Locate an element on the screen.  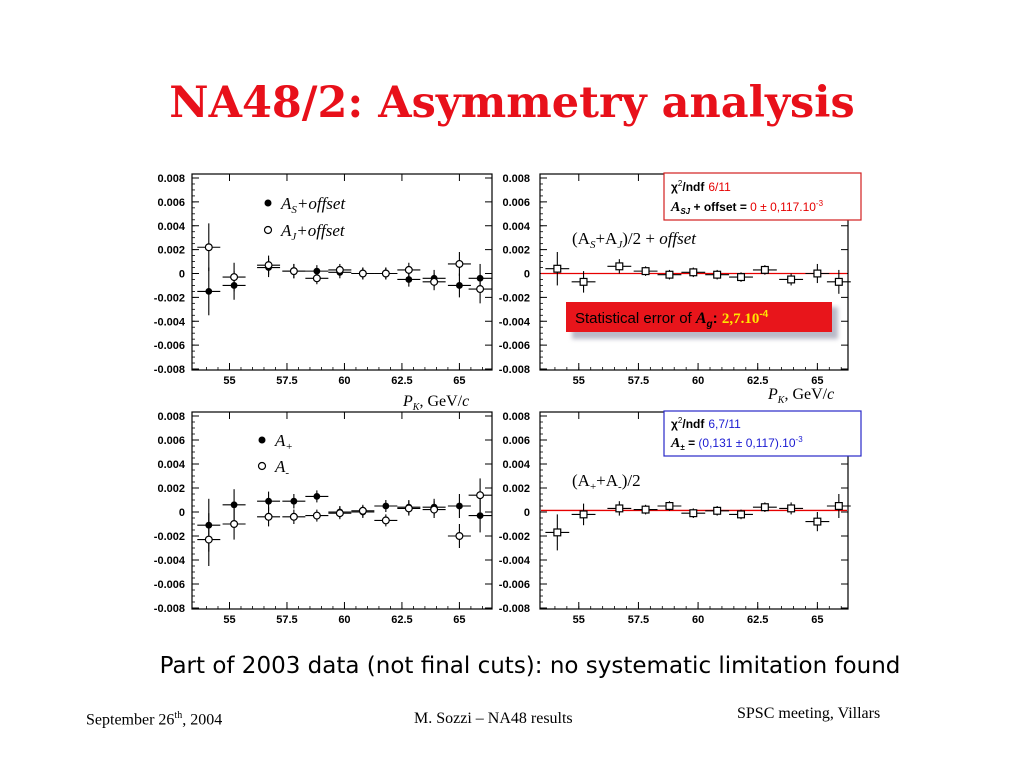
legend-aminus-label: A- is located at coordinates (281, 468).